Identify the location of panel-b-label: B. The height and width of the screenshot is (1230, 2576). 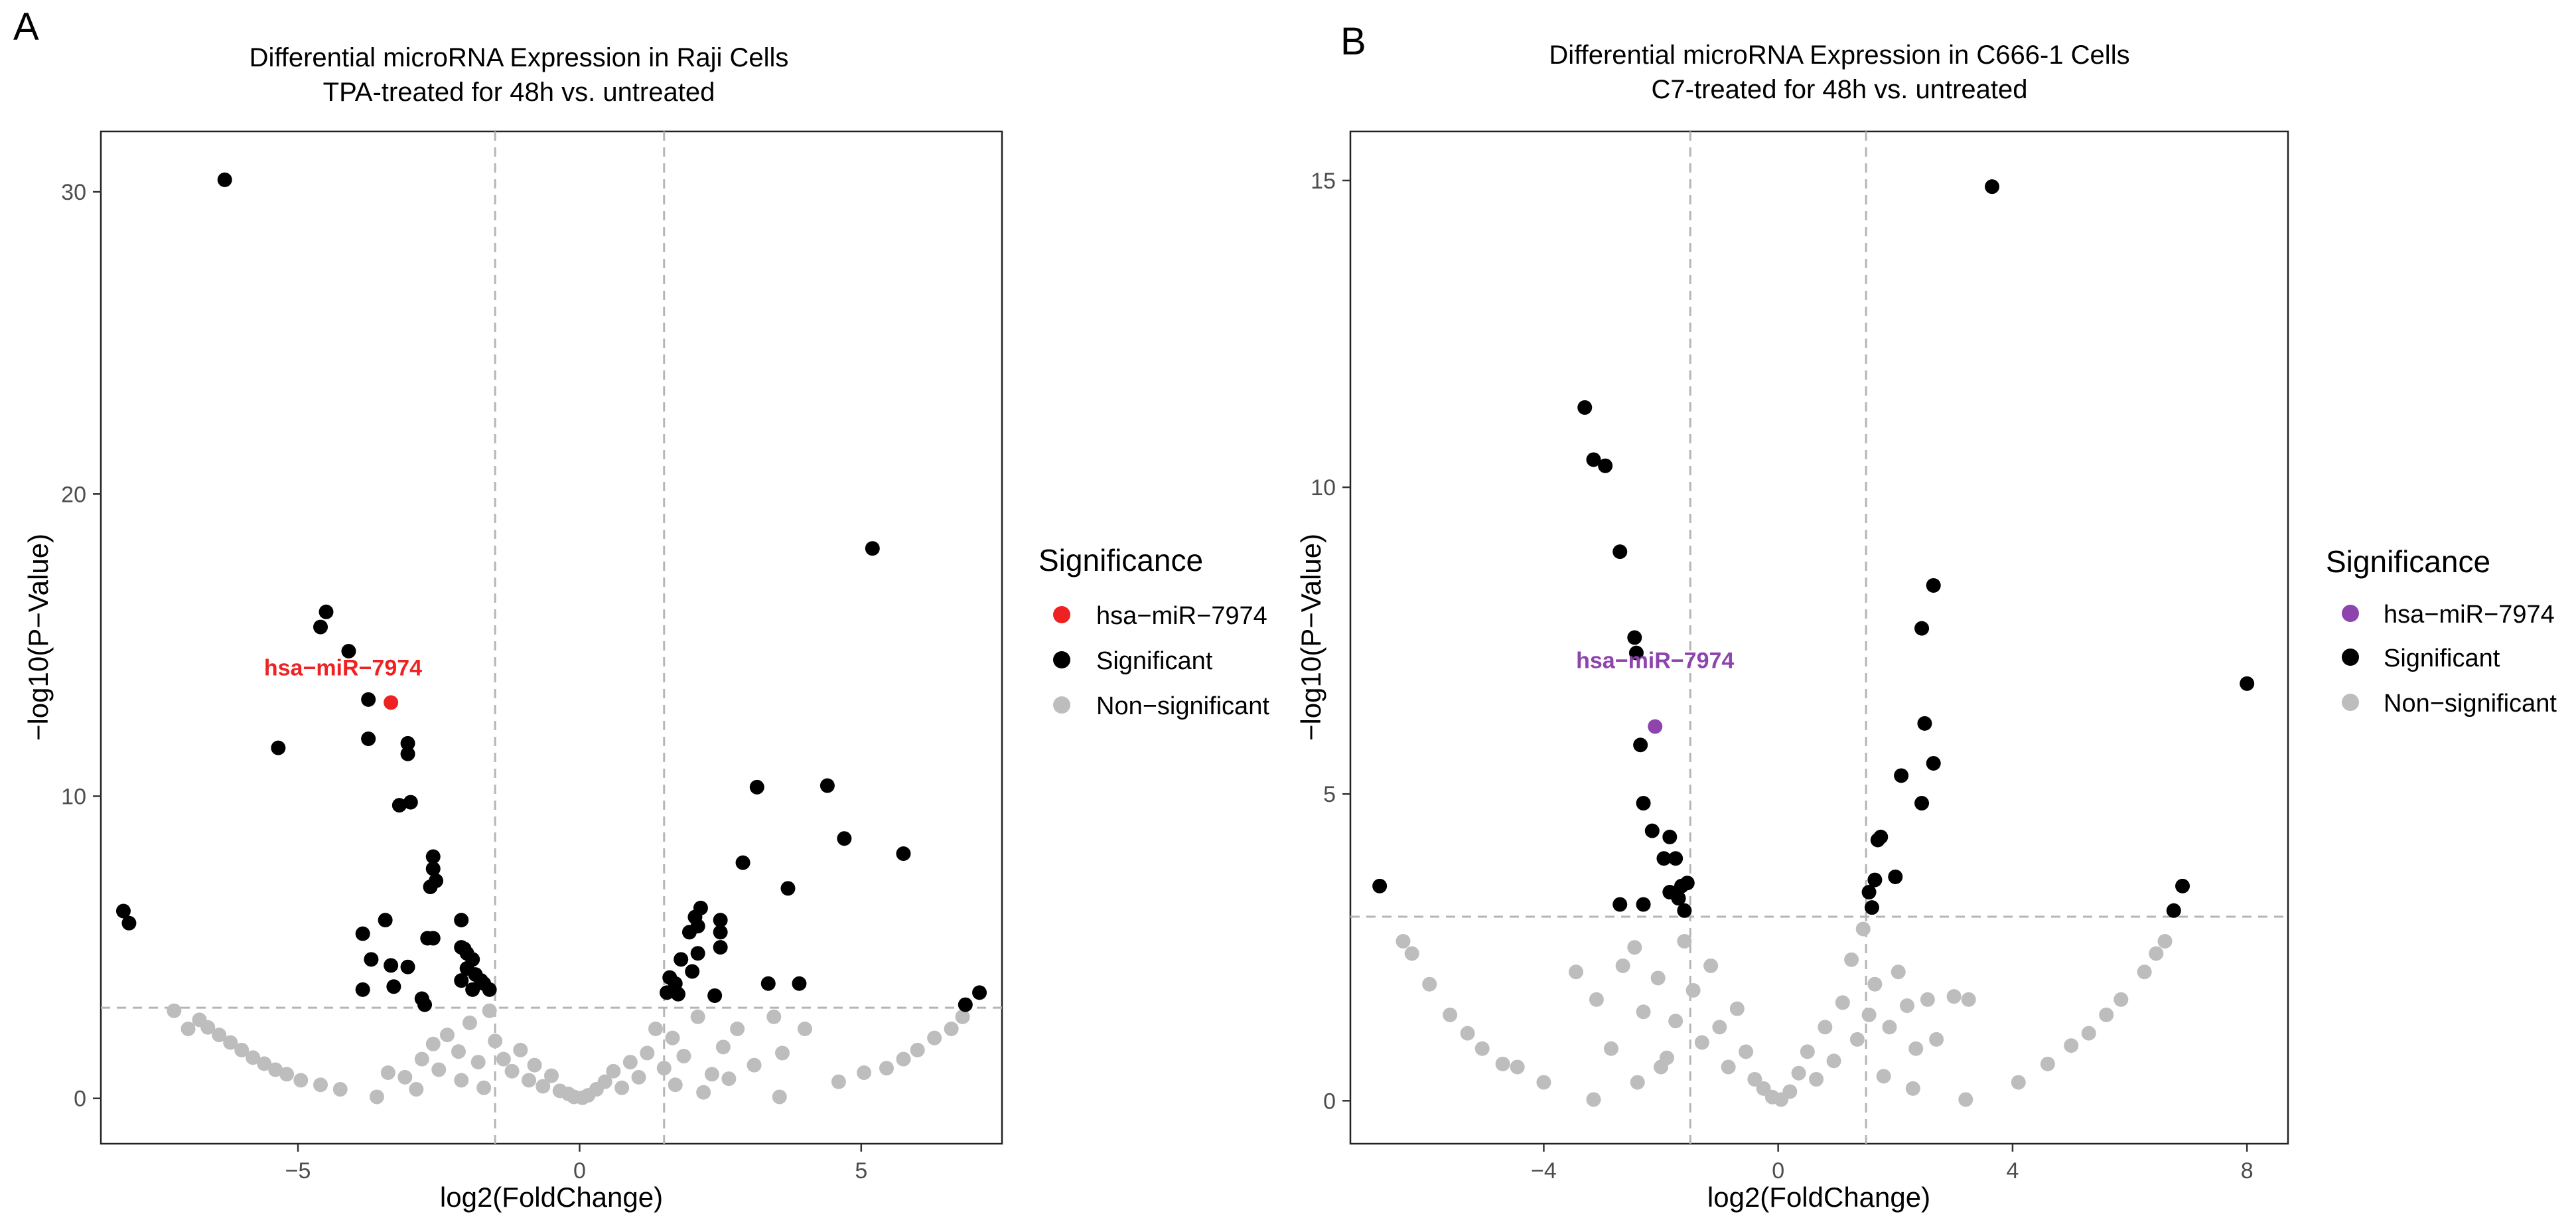
(1353, 41).